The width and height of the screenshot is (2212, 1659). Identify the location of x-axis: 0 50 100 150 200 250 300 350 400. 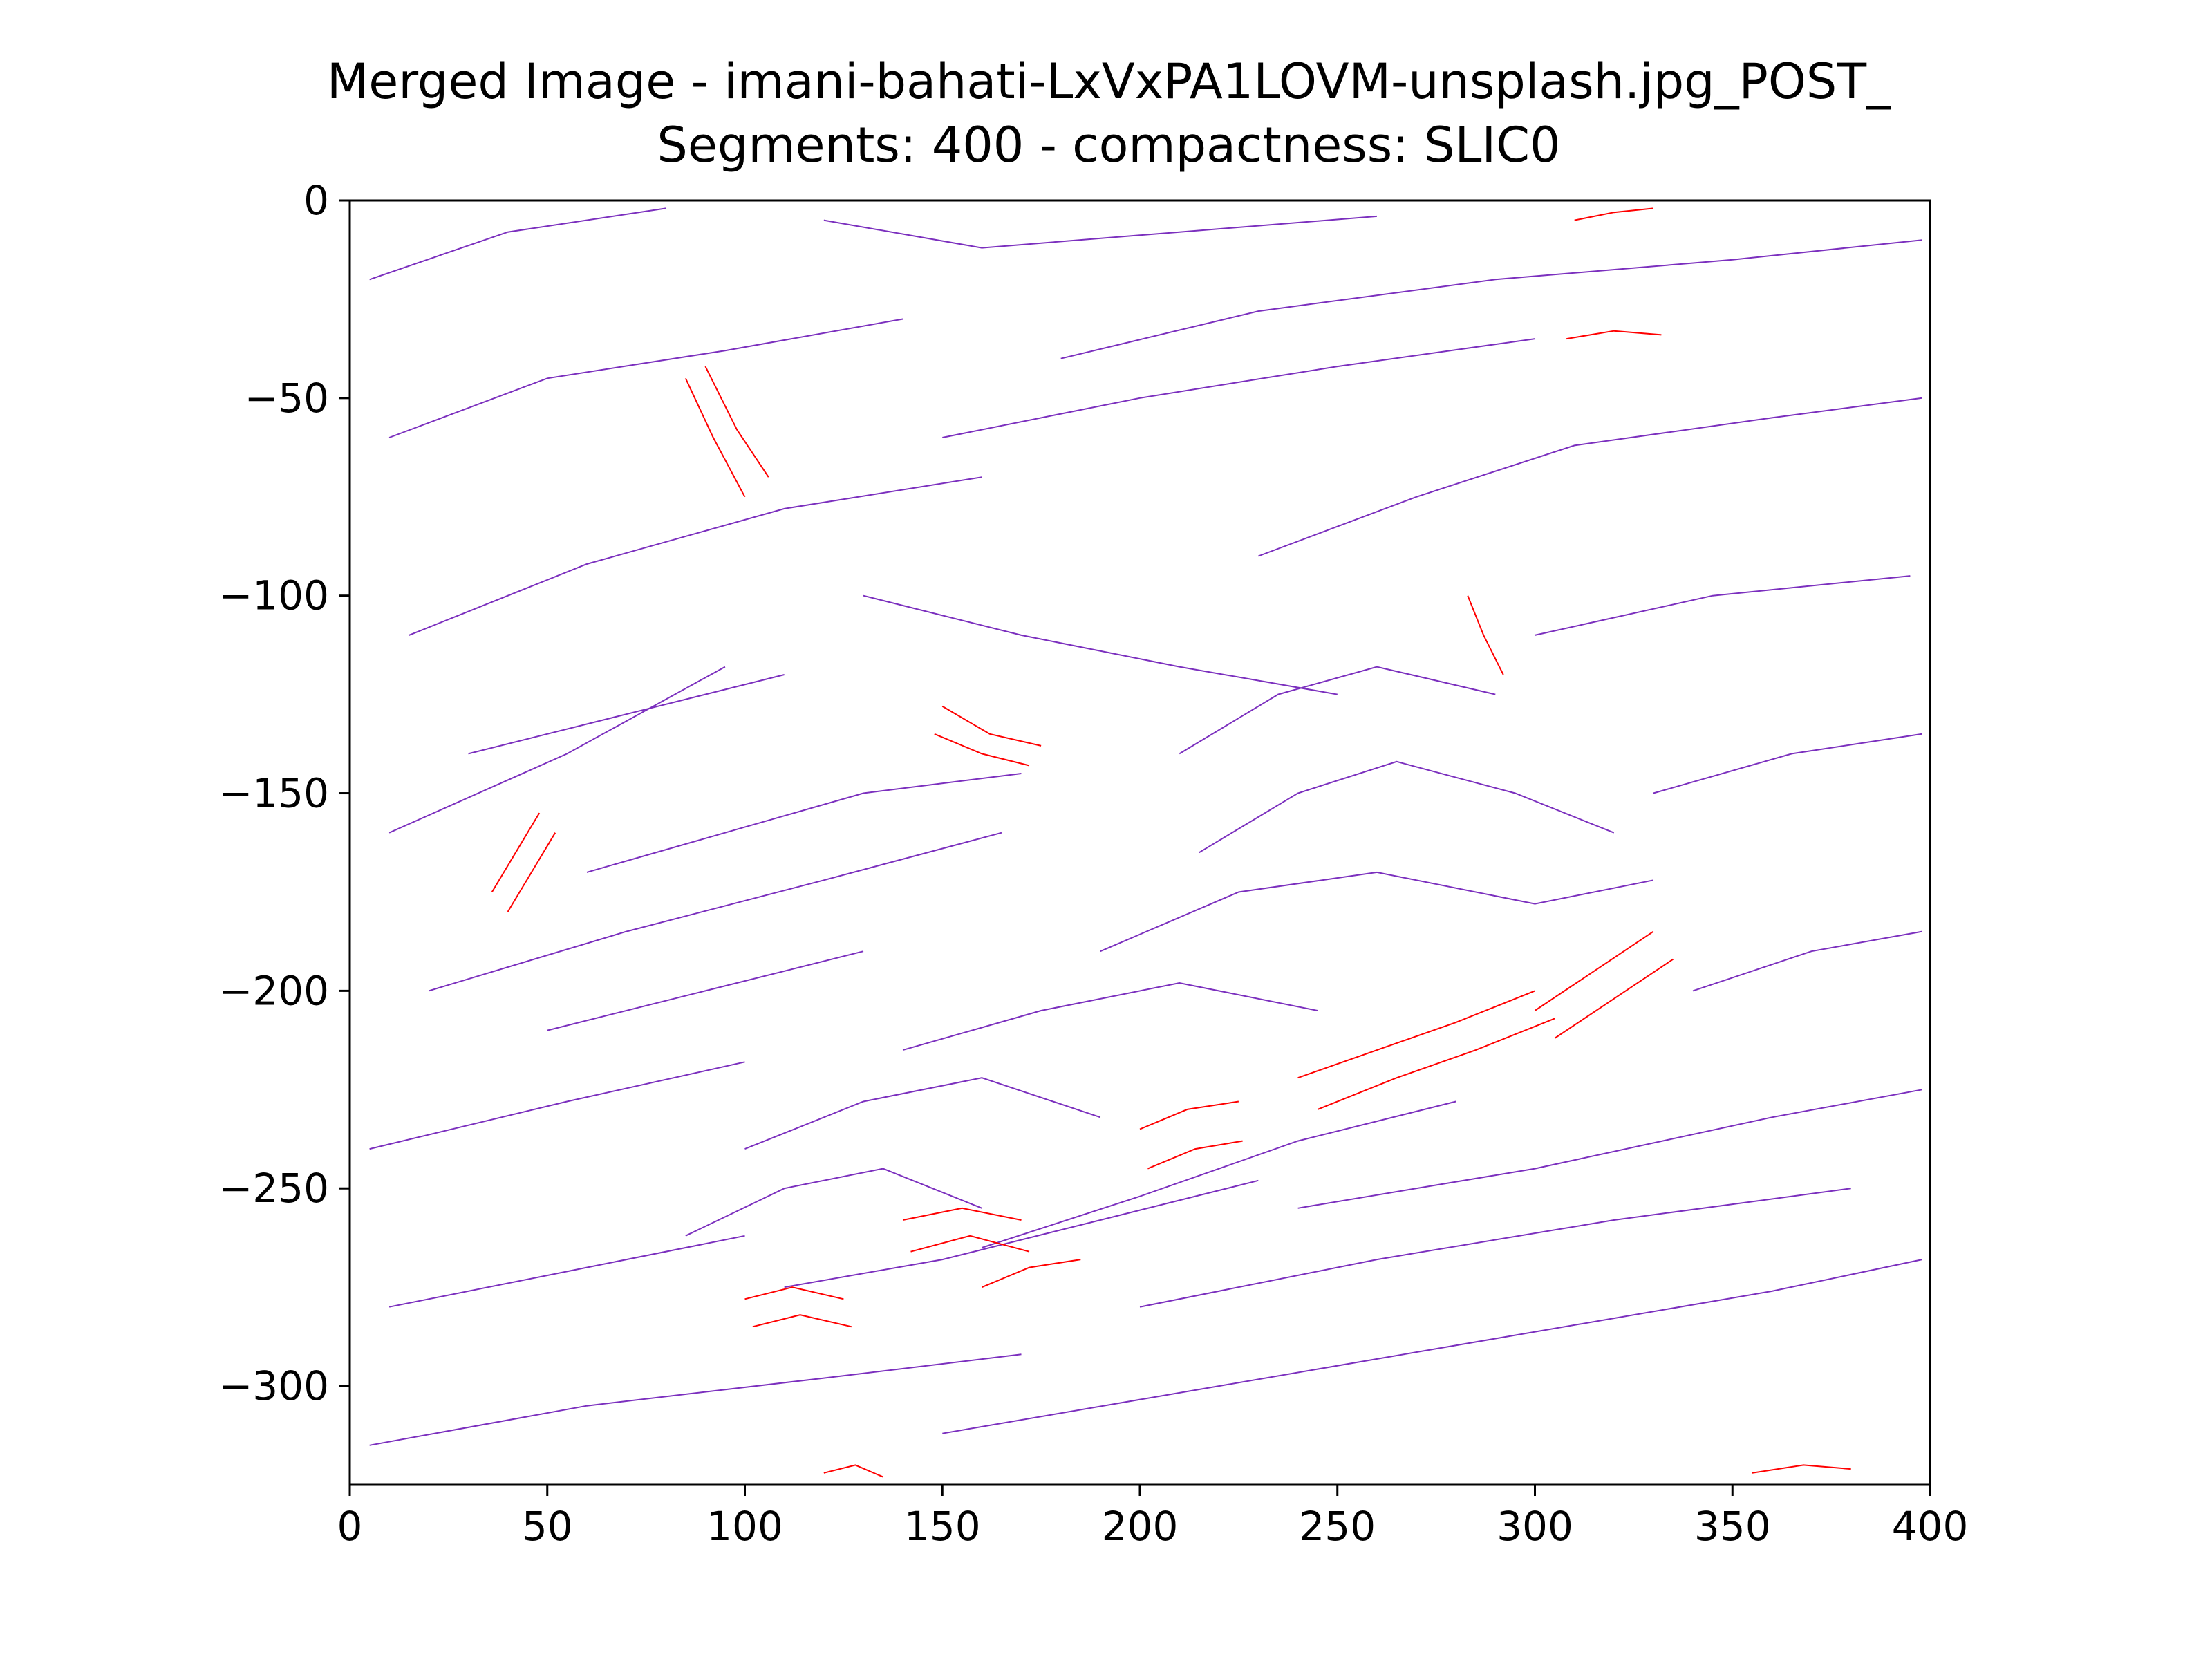
(1153, 1517).